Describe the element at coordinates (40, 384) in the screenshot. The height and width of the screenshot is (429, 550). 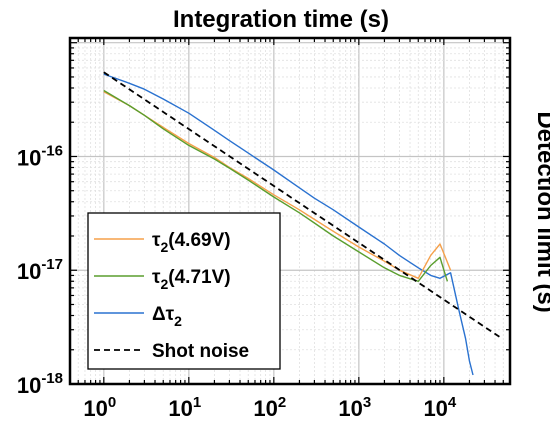
I see `y-tick-label: 10-18` at that location.